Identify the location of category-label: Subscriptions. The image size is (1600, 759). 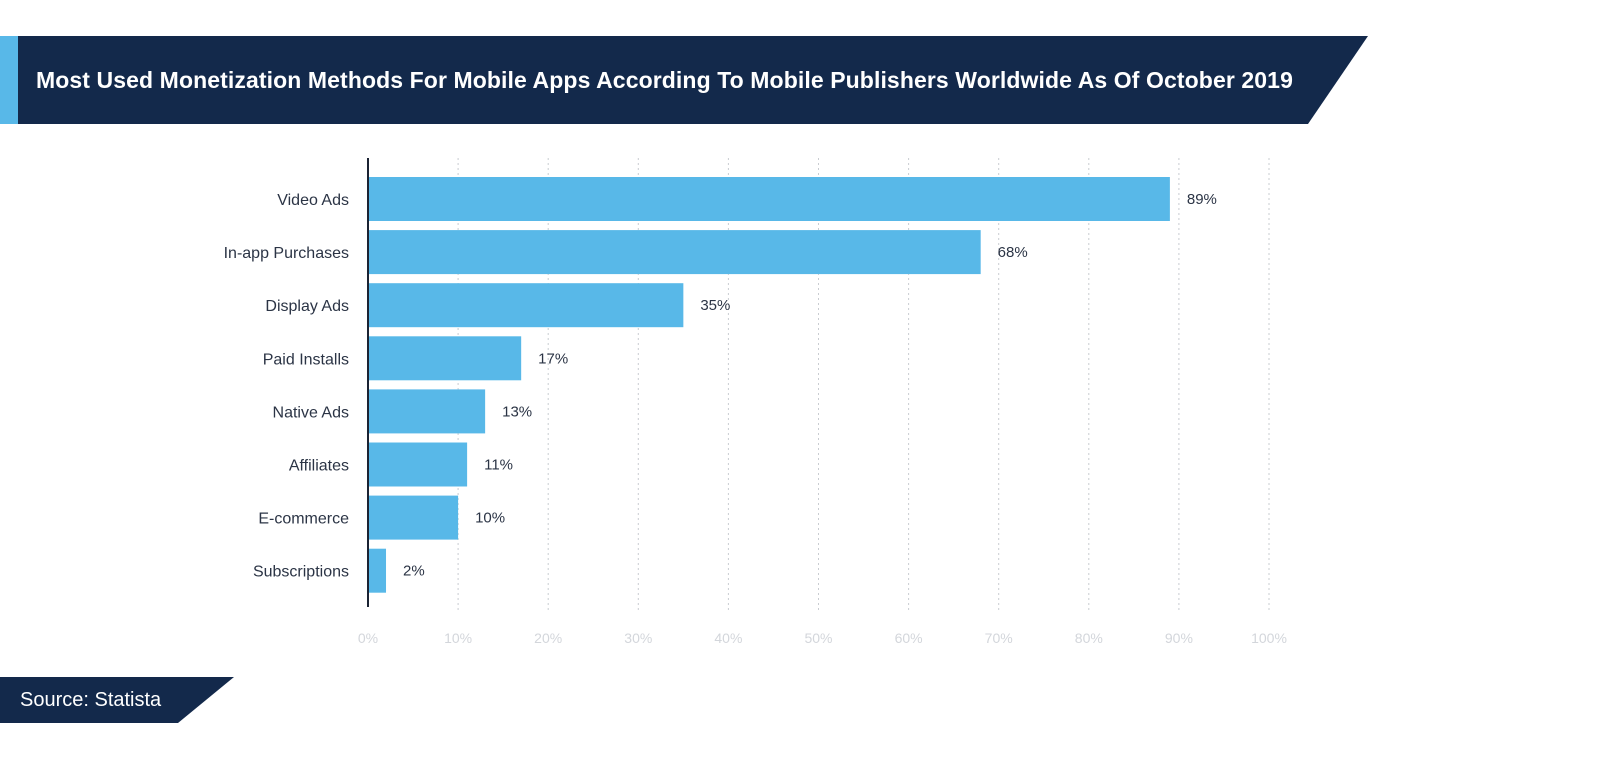
(301, 572).